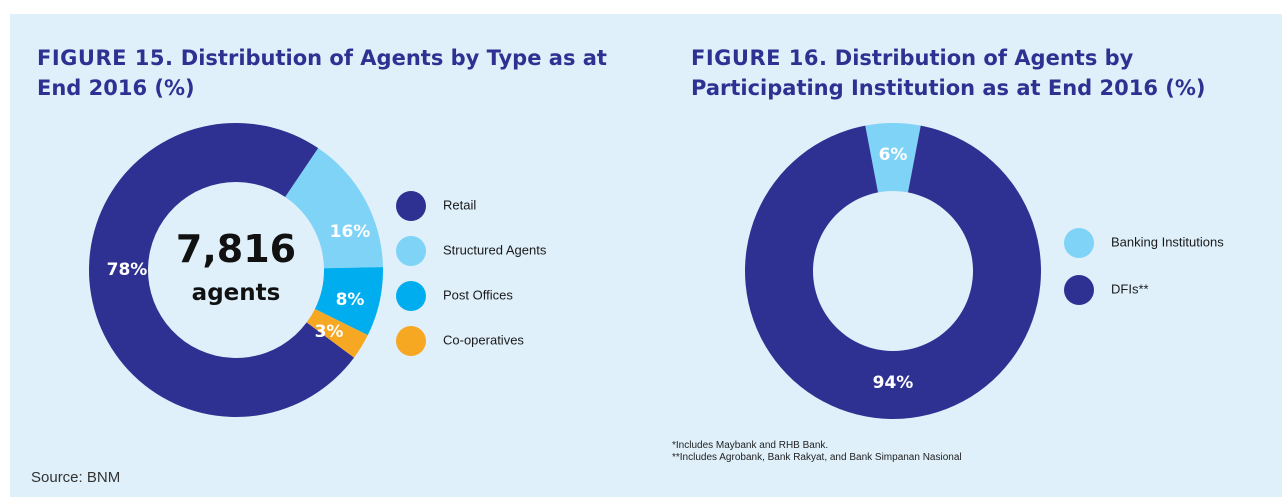  What do you see at coordinates (236, 293) in the screenshot?
I see `figure15-center-unit: agents` at bounding box center [236, 293].